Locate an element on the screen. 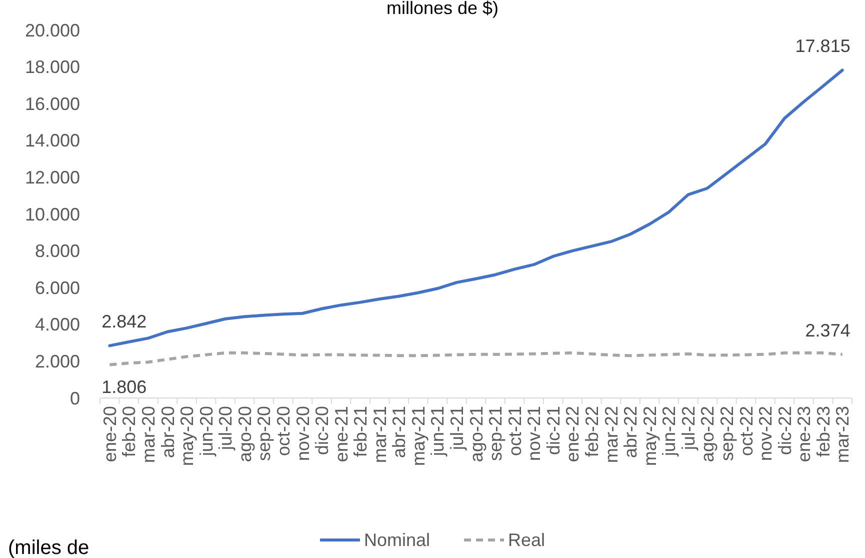 This screenshot has height=558, width=865. x-tick-label: feb-21 is located at coordinates (360, 432).